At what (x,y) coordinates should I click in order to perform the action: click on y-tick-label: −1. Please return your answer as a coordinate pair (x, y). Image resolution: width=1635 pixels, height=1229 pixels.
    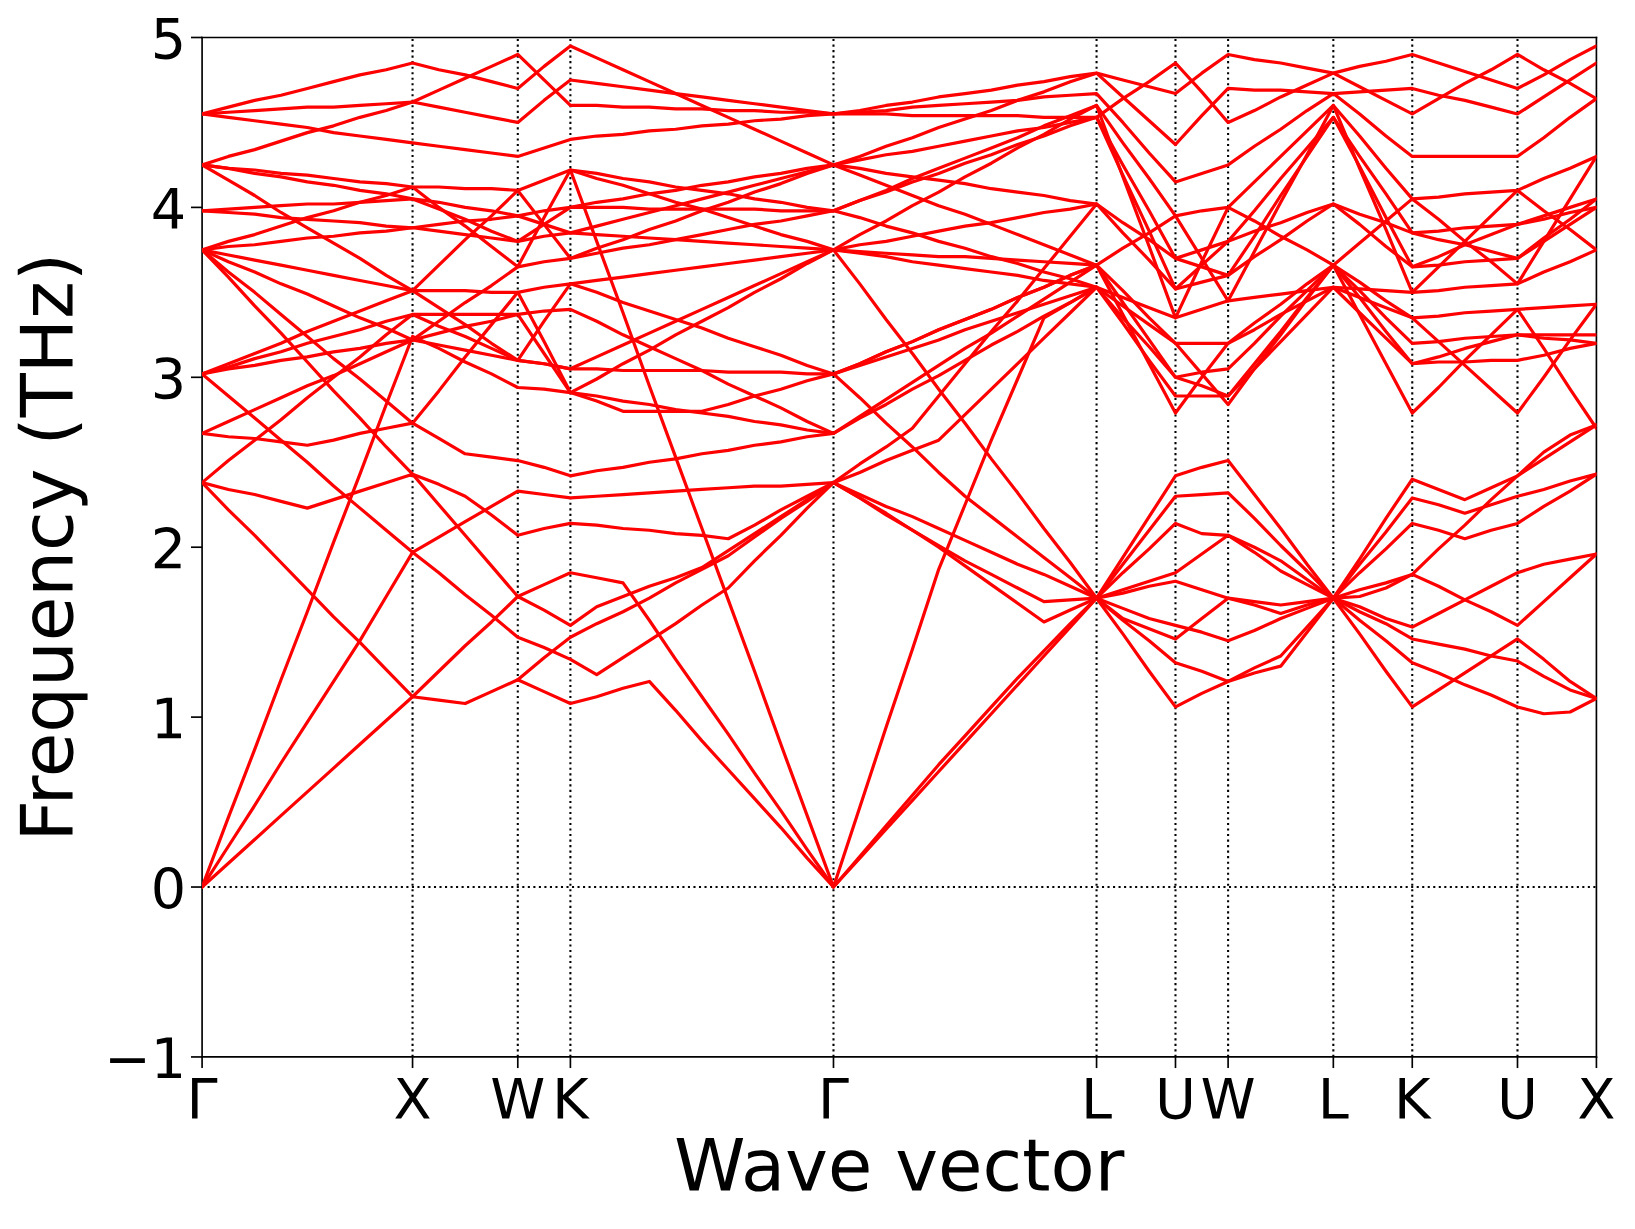
    Looking at the image, I should click on (145, 1058).